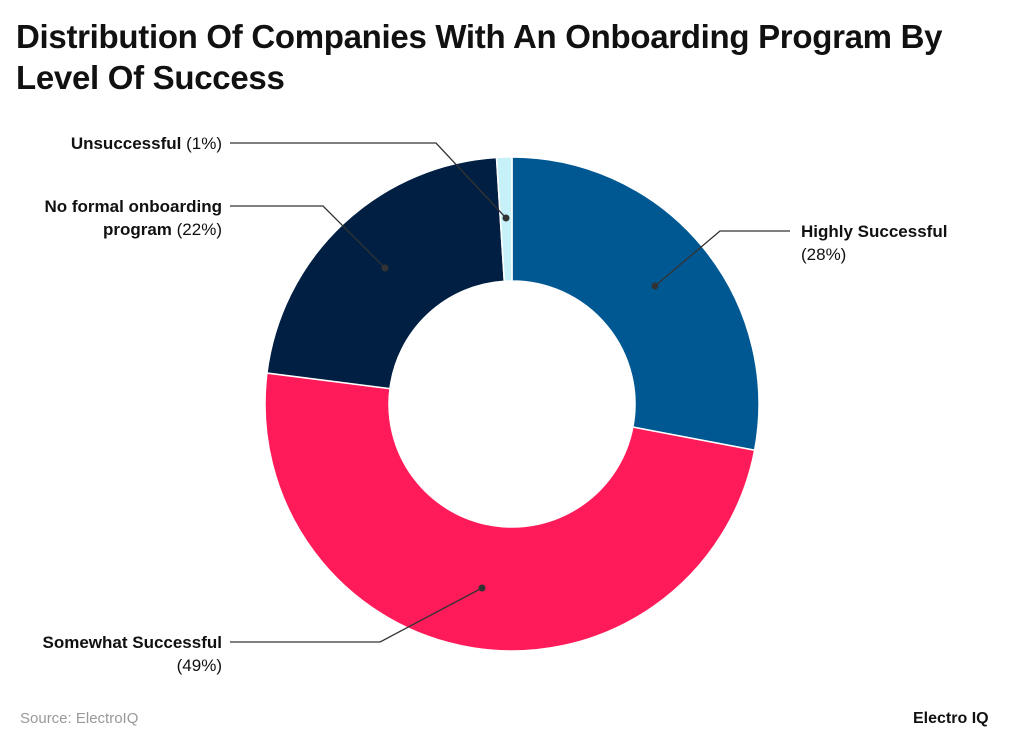 The width and height of the screenshot is (1024, 747). Describe the element at coordinates (722, 258) in the screenshot. I see `leader-line-highly-successful` at that location.